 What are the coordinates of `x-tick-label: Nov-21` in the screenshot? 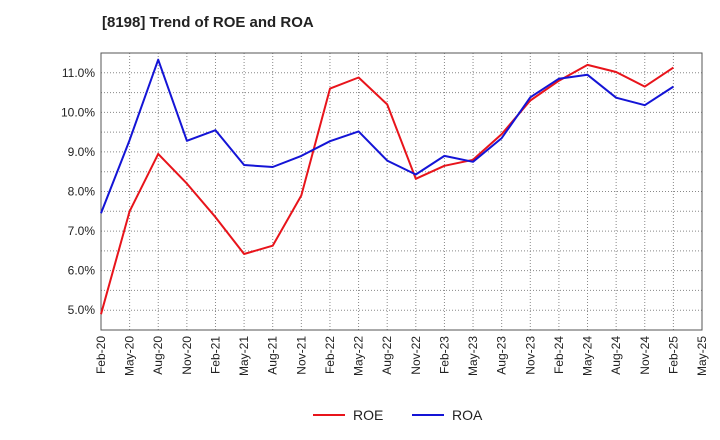 It's located at (301, 355).